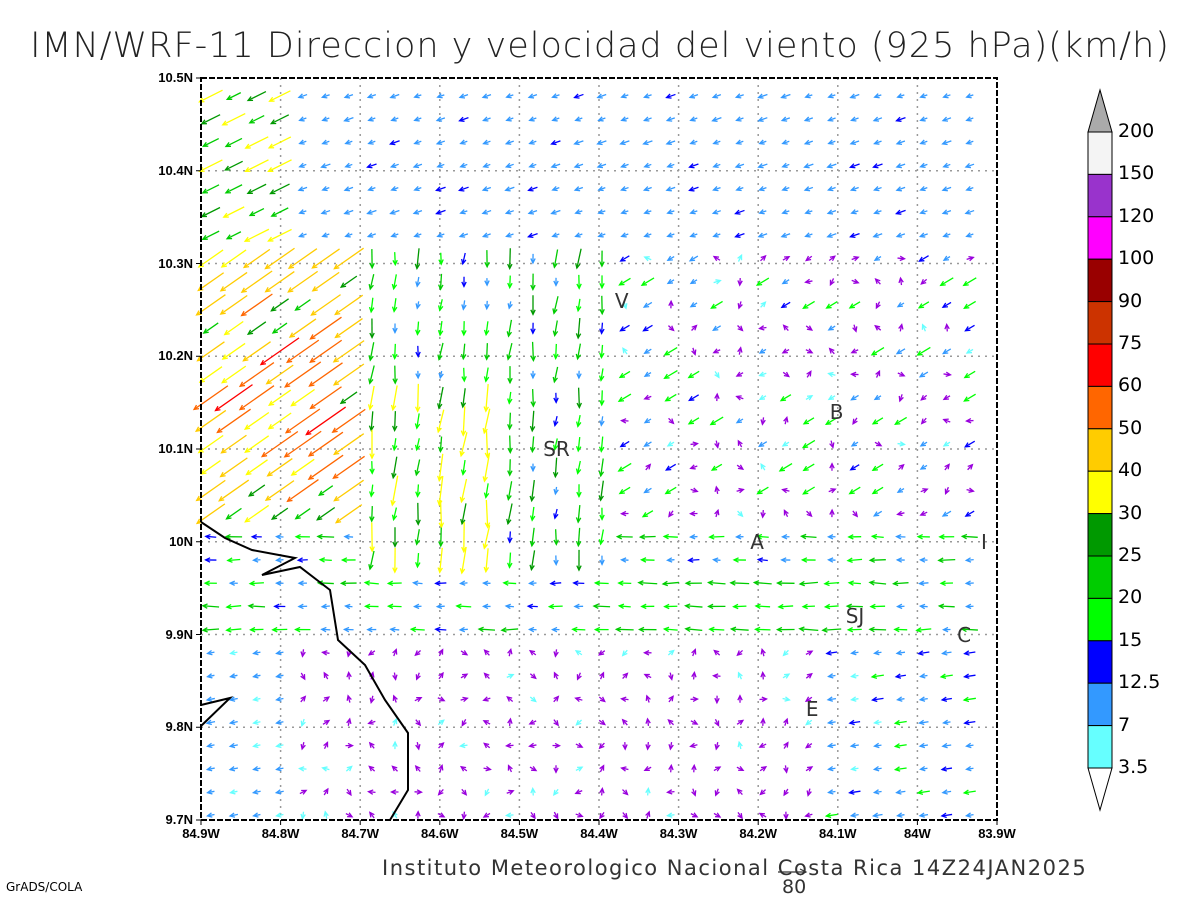  Describe the element at coordinates (181, 541) in the screenshot. I see `y-tick-label: 10N` at that location.